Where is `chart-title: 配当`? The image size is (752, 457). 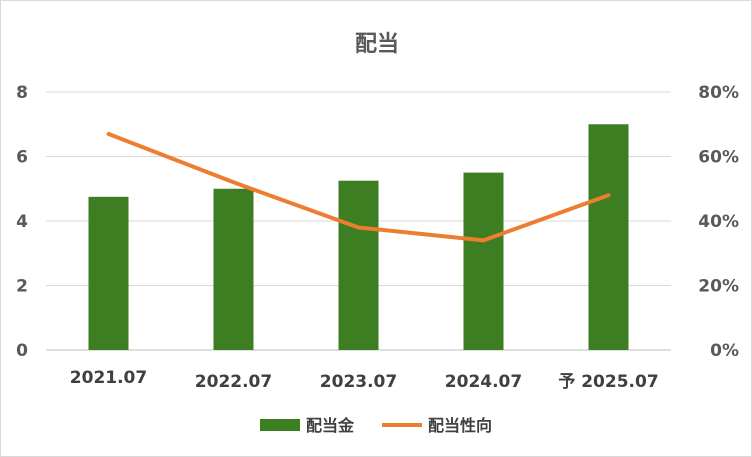 chart-title: 配当 is located at coordinates (377, 44).